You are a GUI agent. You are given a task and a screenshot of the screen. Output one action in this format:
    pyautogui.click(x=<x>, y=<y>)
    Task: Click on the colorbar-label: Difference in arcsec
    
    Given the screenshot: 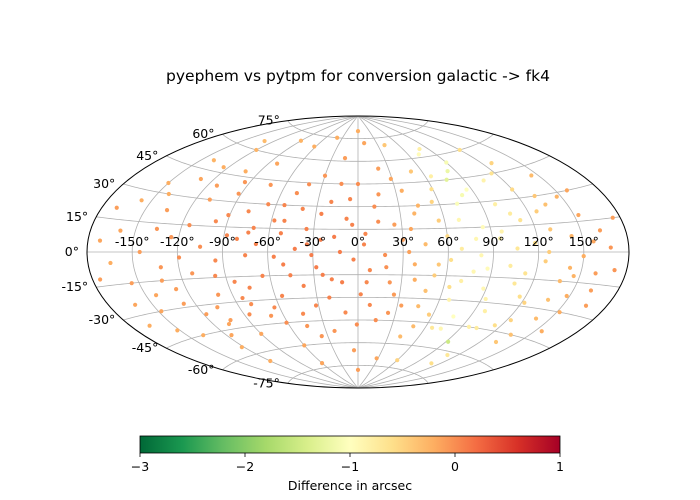 What is the action you would take?
    pyautogui.click(x=350, y=485)
    